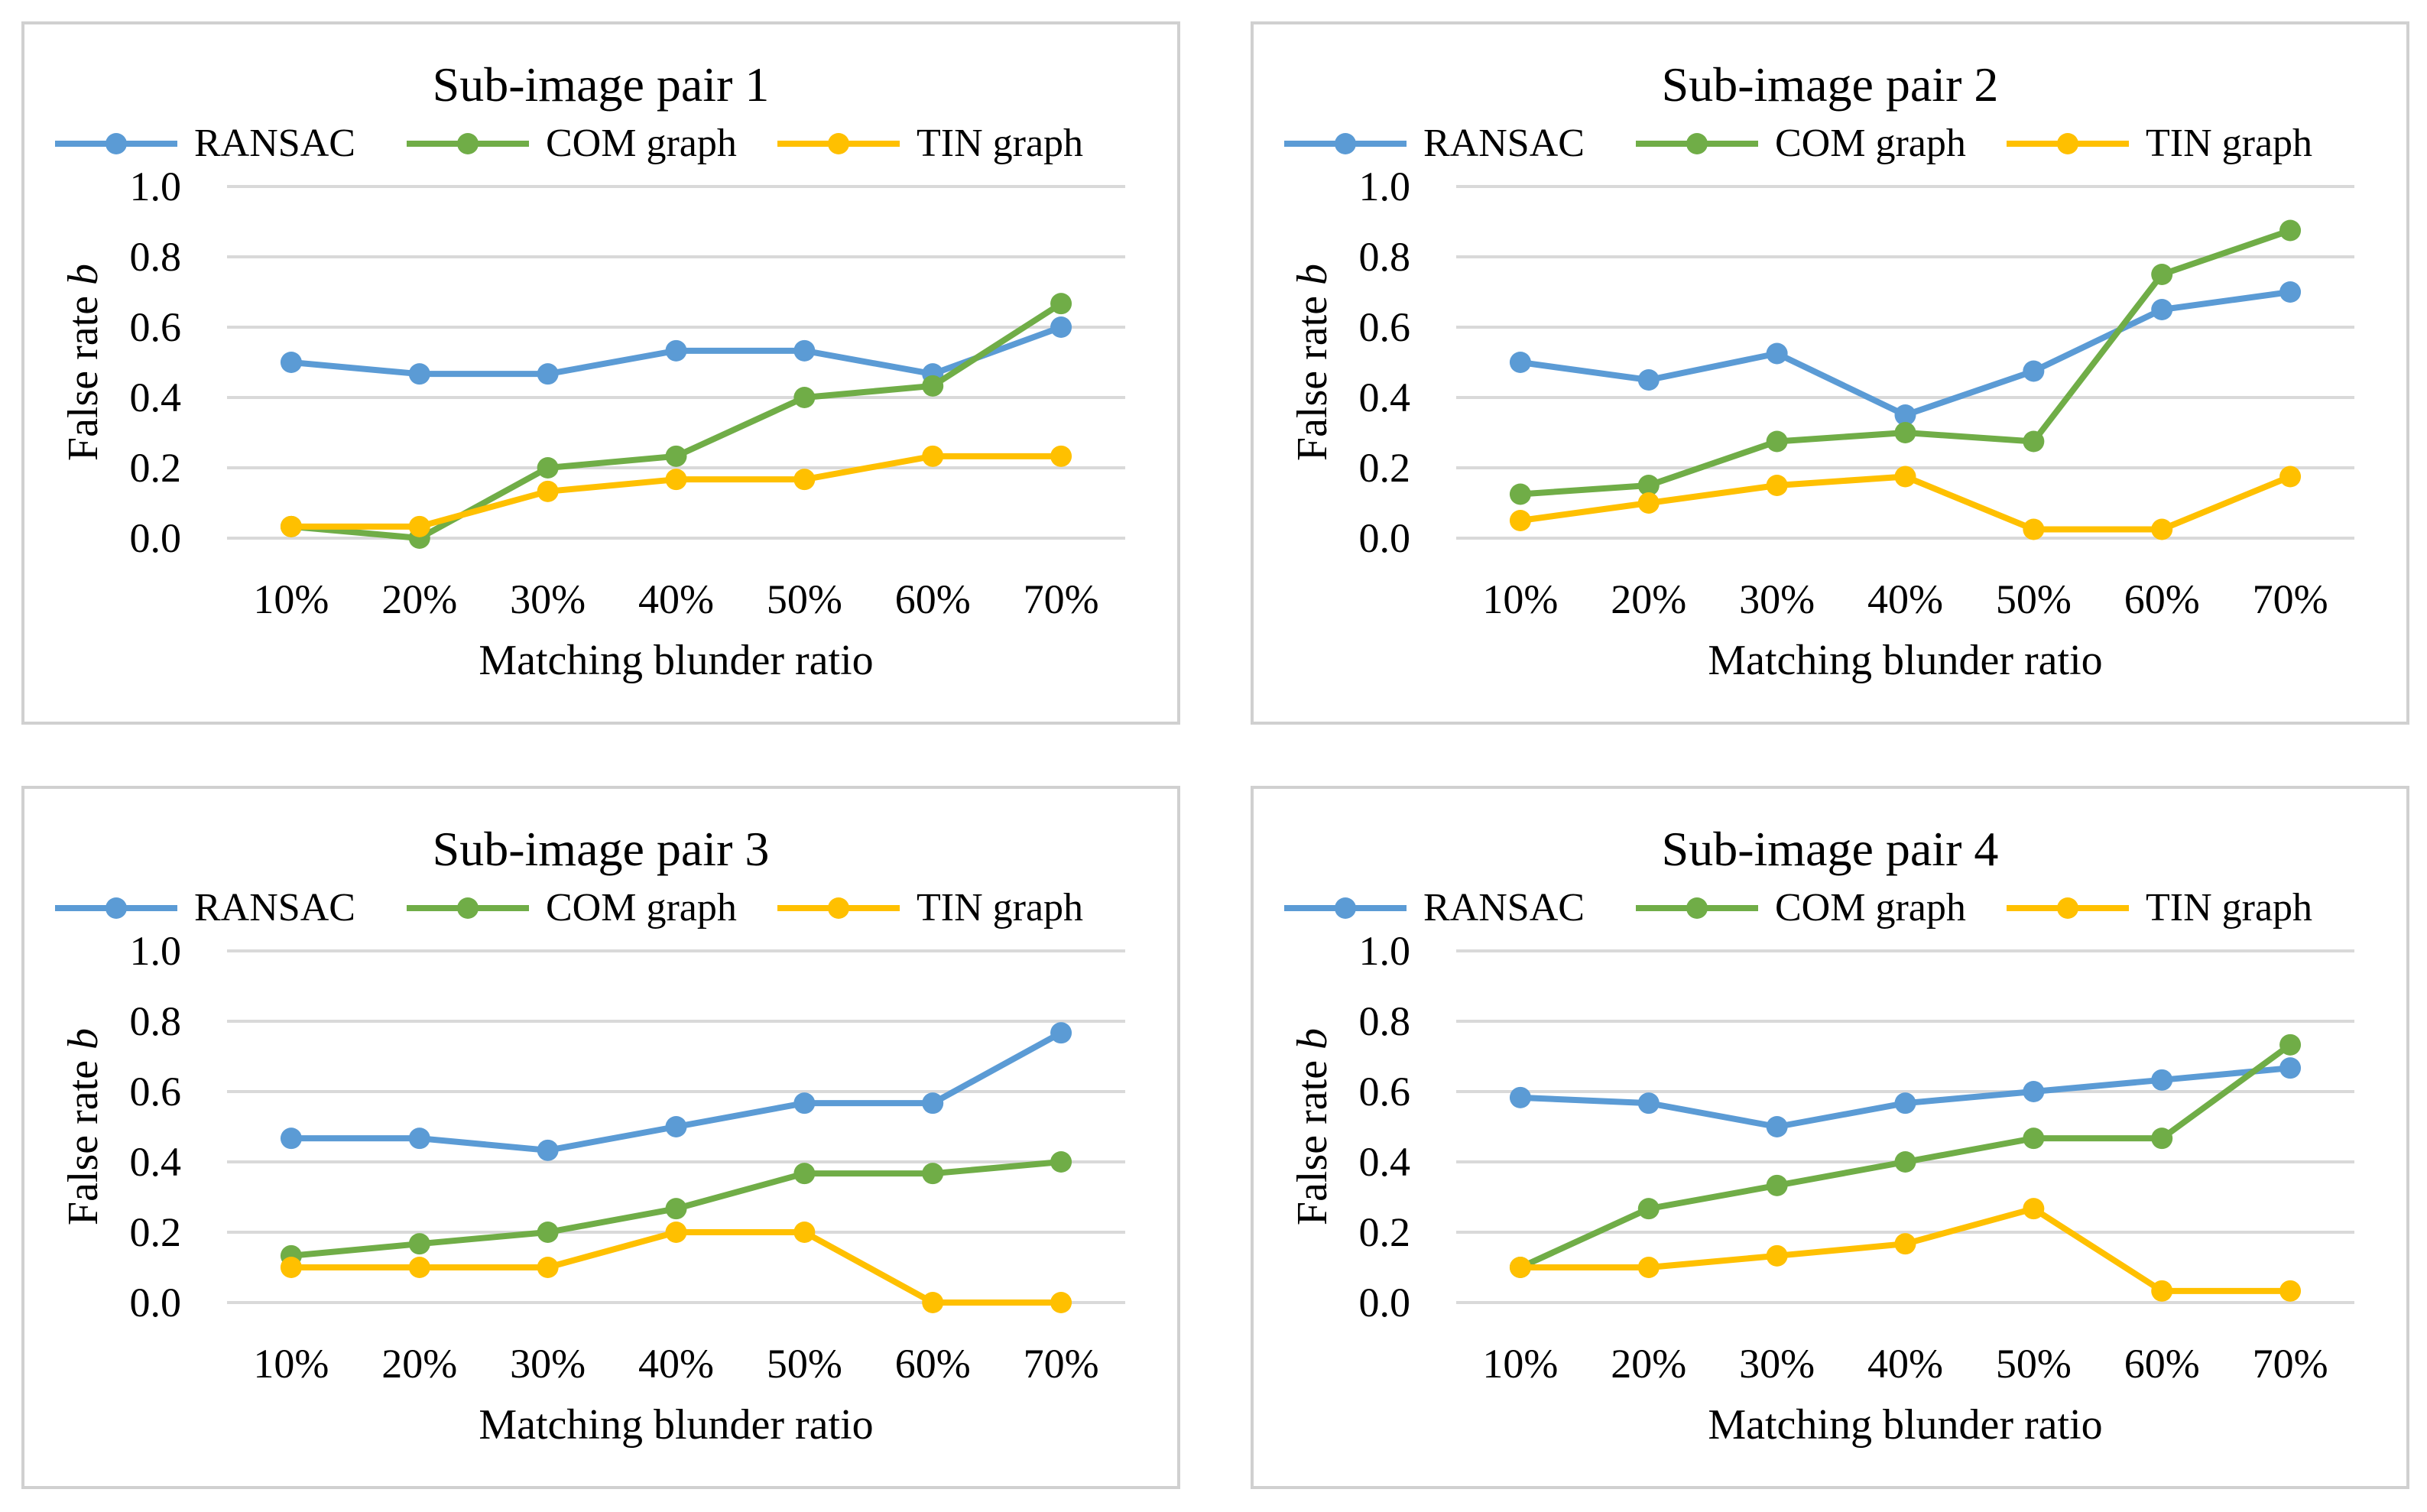 The height and width of the screenshot is (1512, 2427). What do you see at coordinates (1830, 84) in the screenshot?
I see `chart-title: Sub-image pair 2` at bounding box center [1830, 84].